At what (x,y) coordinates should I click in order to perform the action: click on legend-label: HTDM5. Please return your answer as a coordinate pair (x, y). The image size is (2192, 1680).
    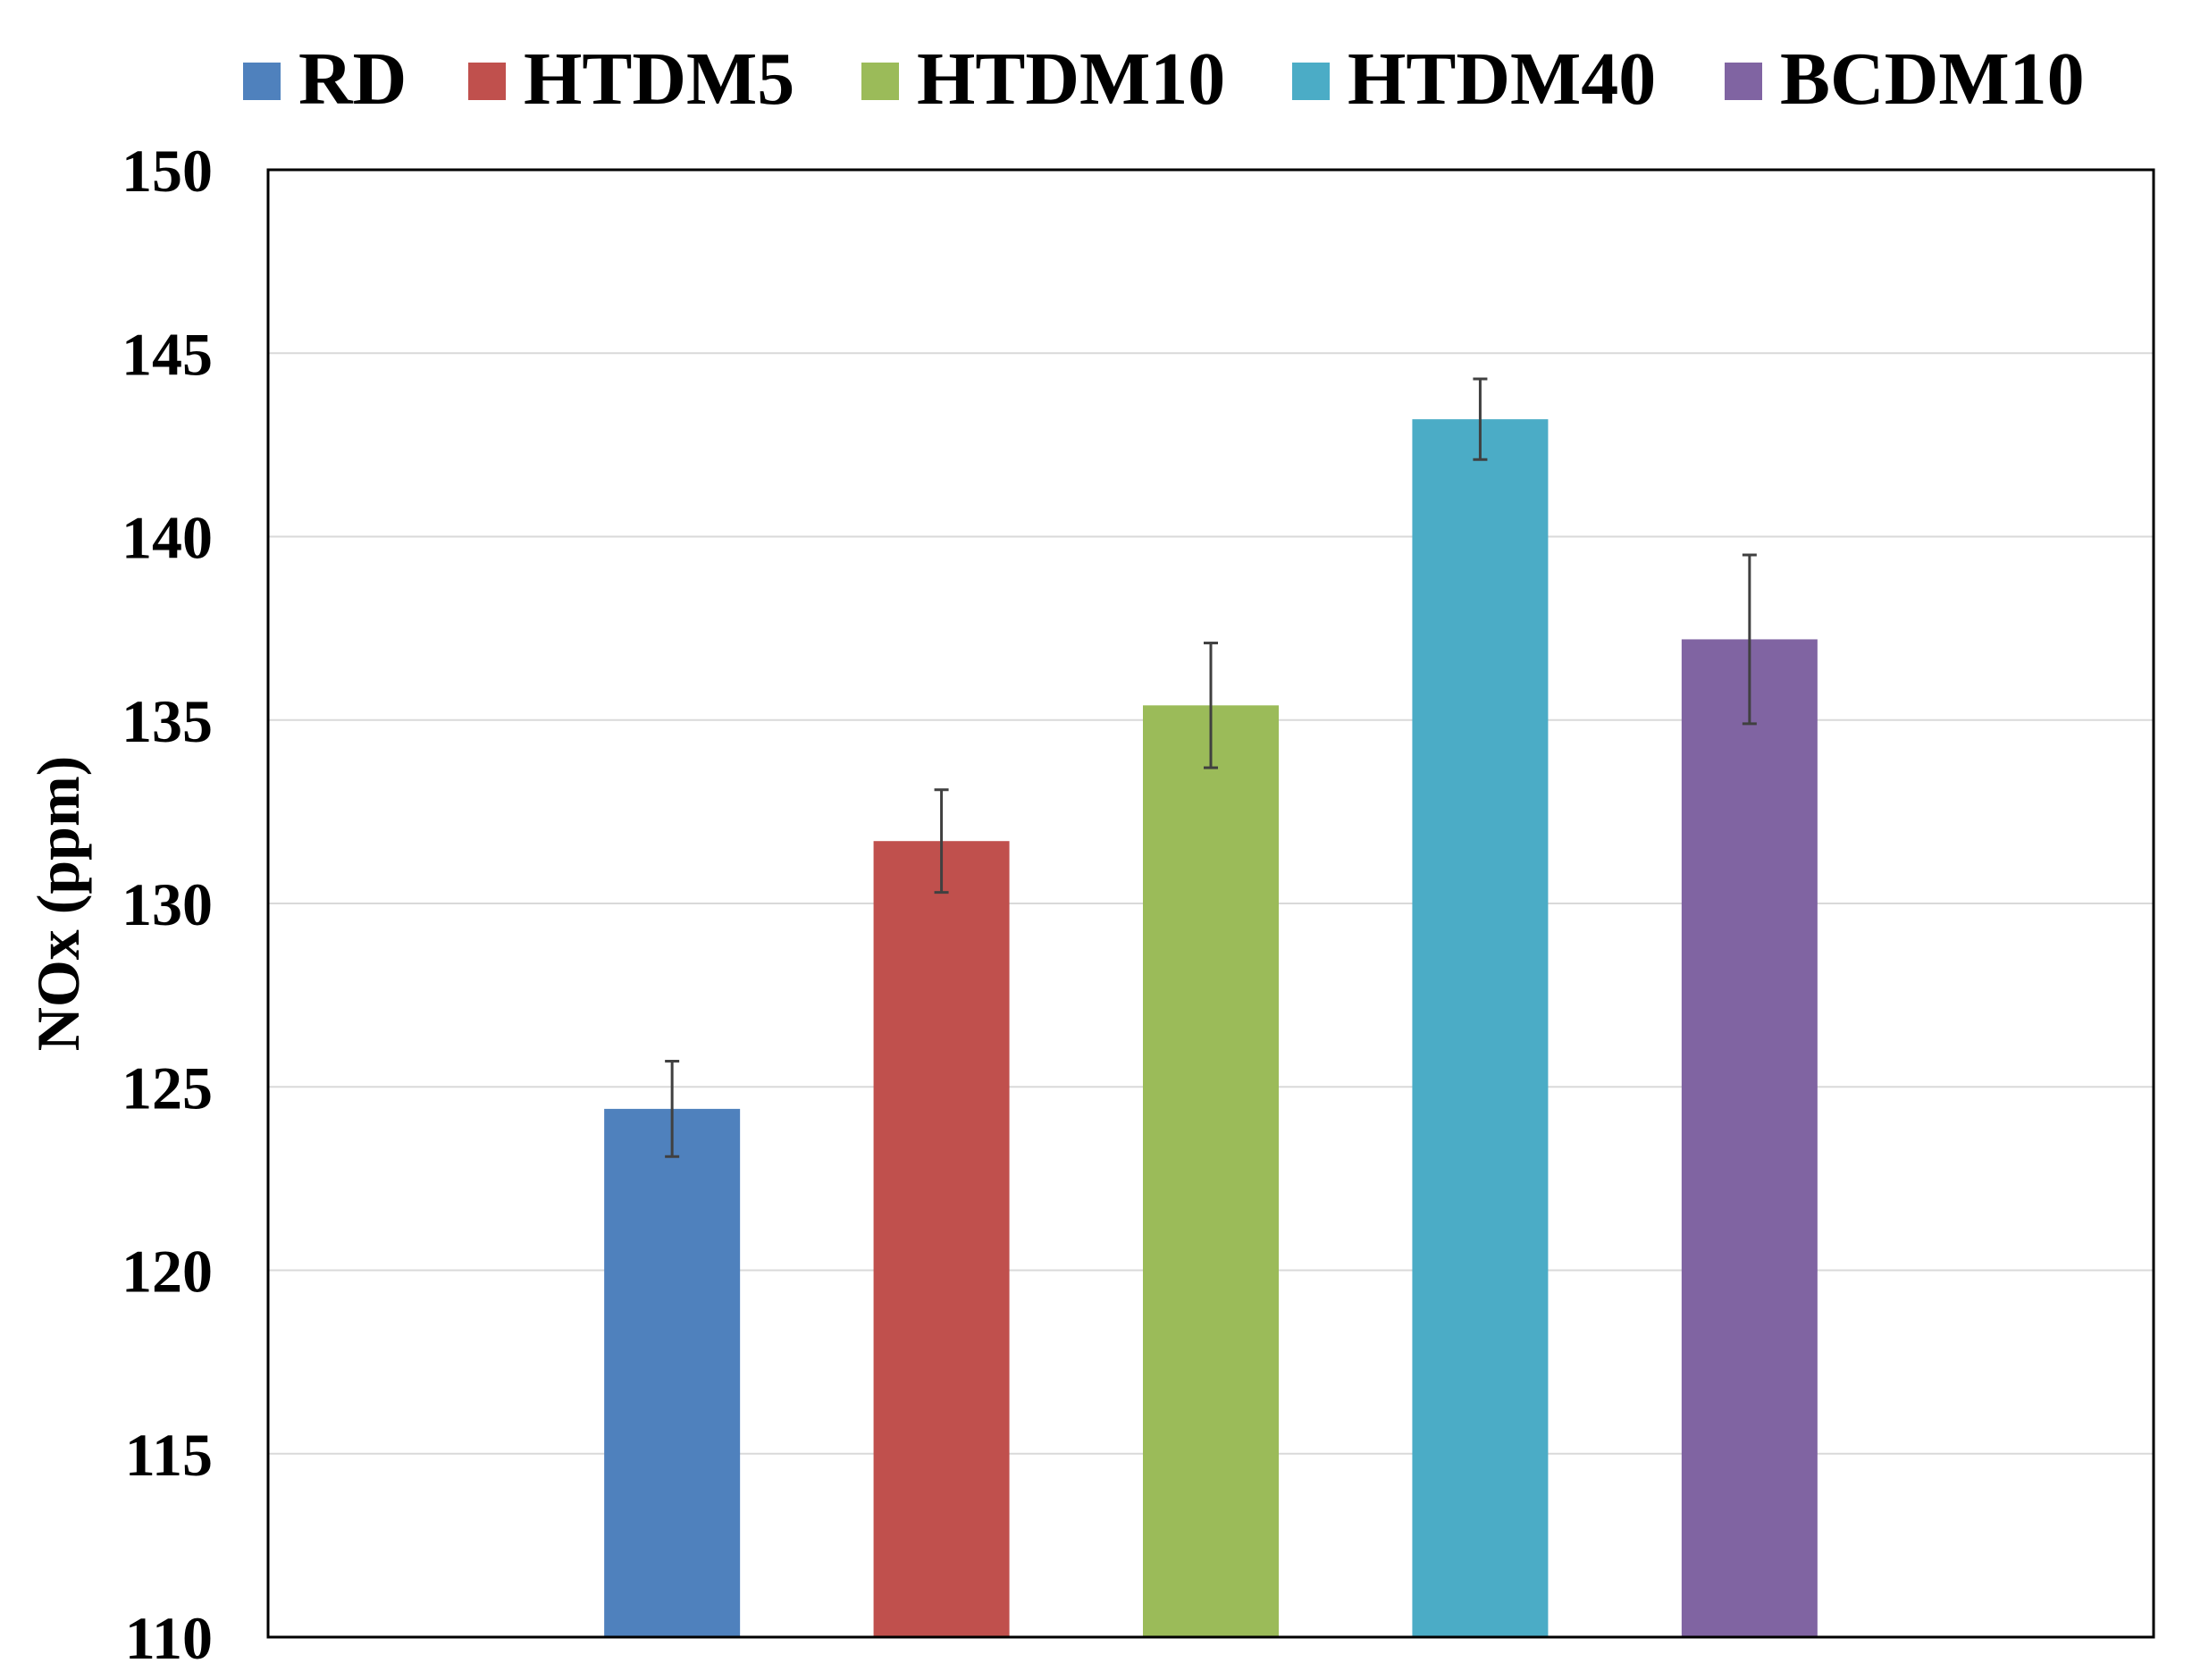
    Looking at the image, I should click on (659, 79).